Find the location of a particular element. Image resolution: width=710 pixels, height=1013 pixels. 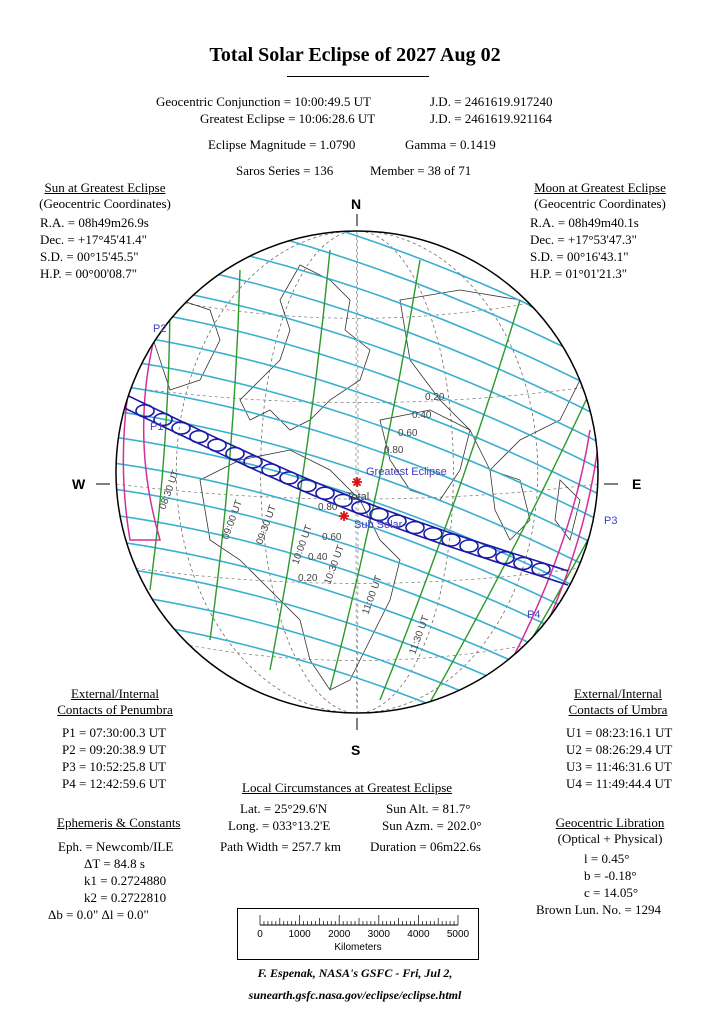

ephemeris-k1: k1 = 0.2724880 is located at coordinates (125, 880).